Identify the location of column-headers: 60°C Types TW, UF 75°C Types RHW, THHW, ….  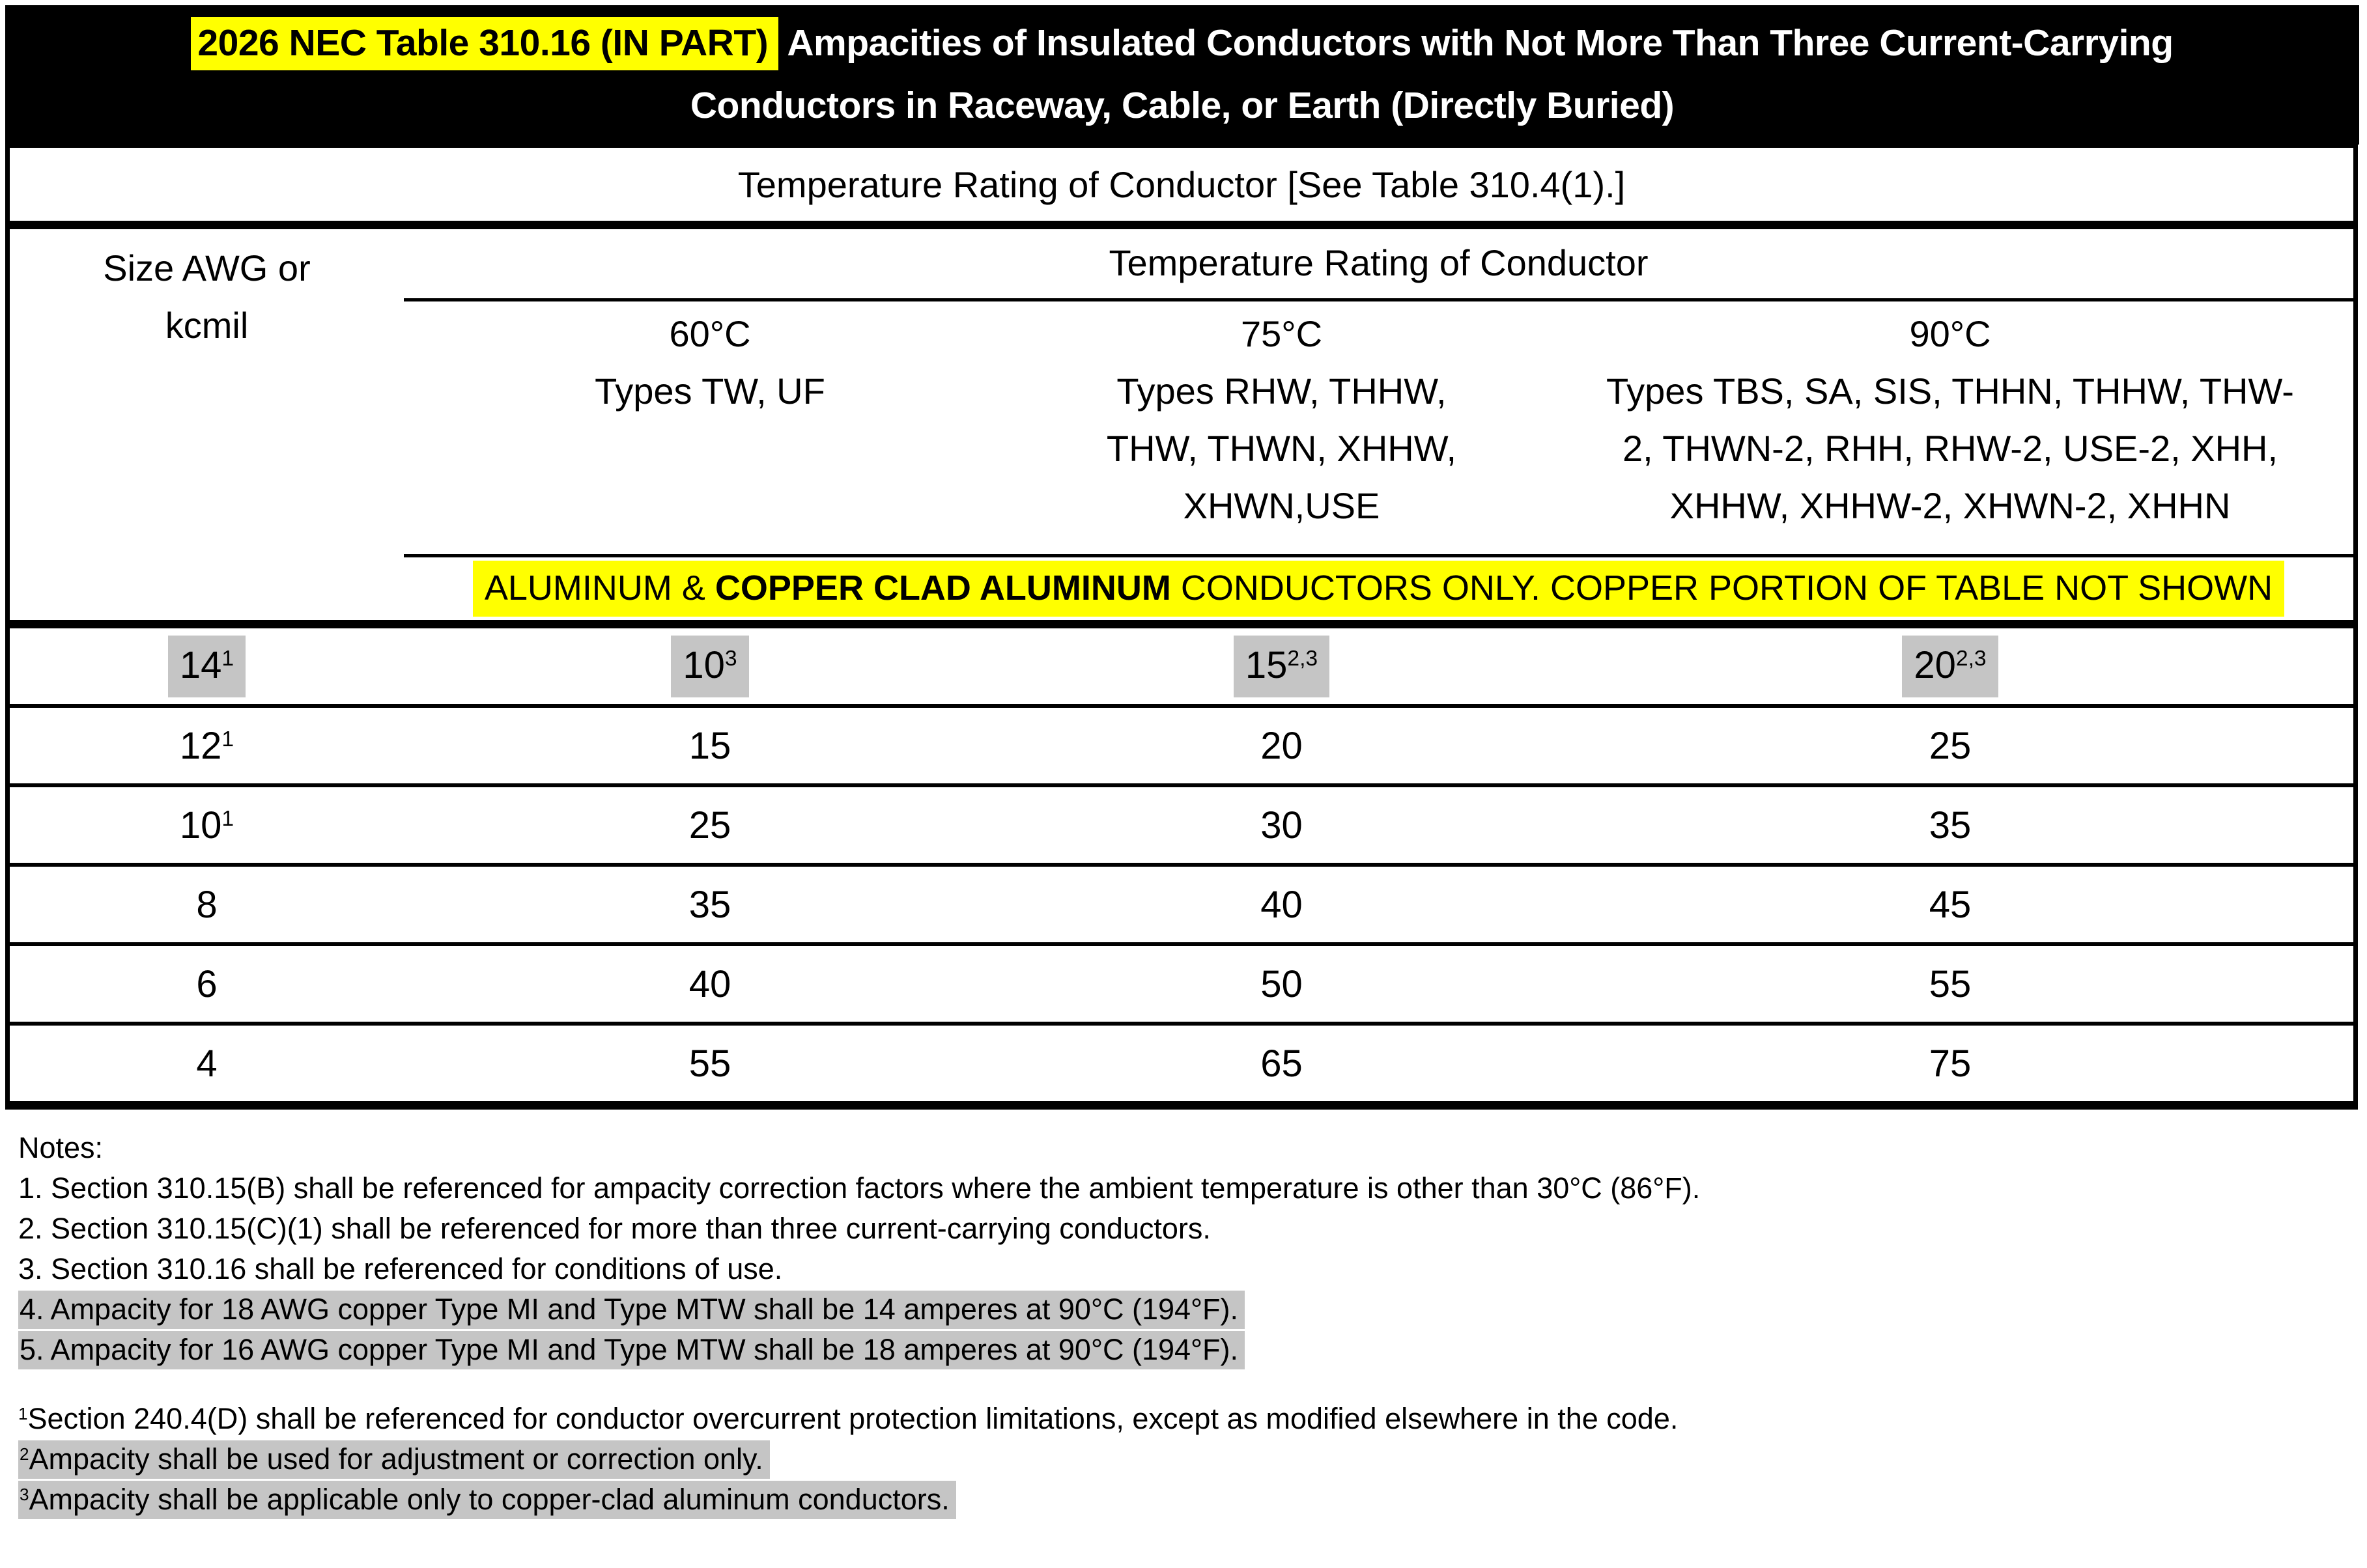
(1378, 418).